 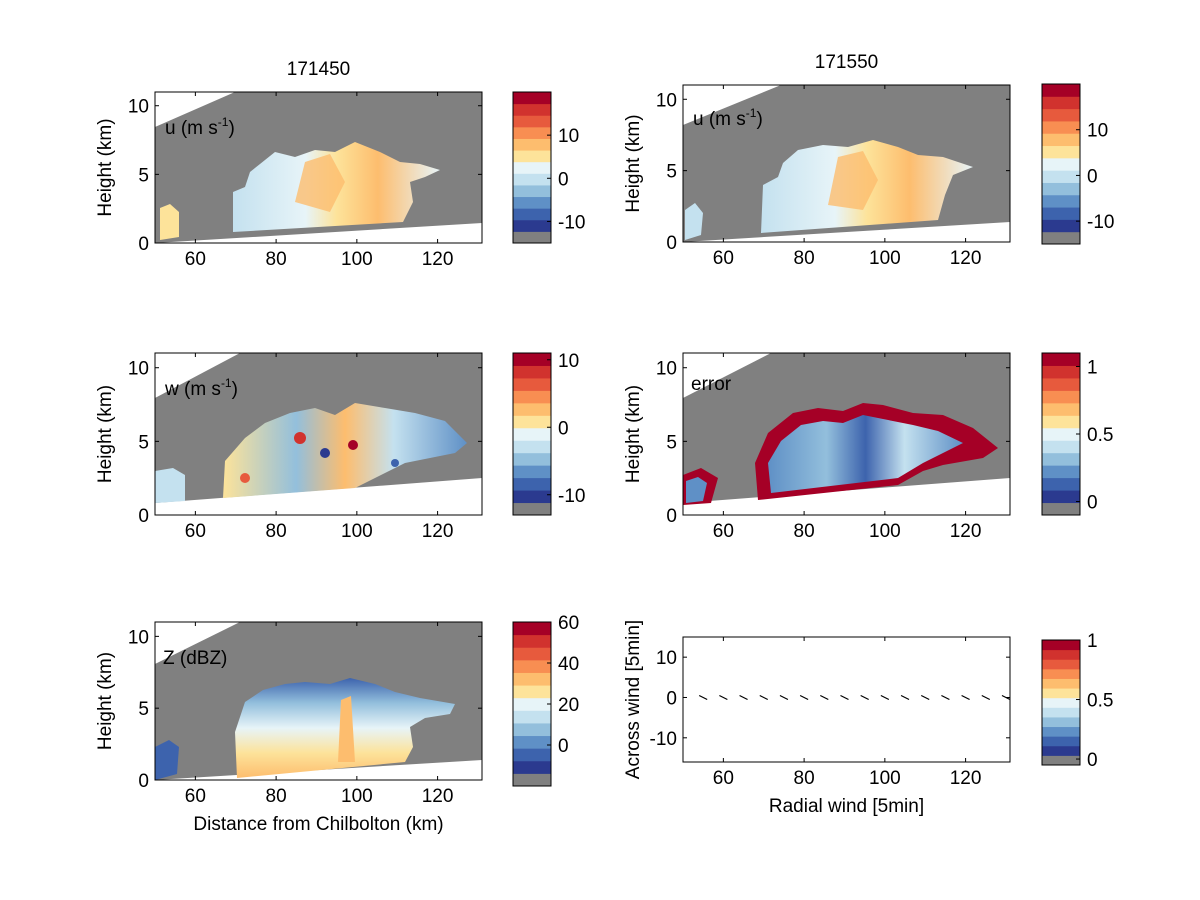 I want to click on colorbar-tick-label: 0.5, so click(x=1100, y=701).